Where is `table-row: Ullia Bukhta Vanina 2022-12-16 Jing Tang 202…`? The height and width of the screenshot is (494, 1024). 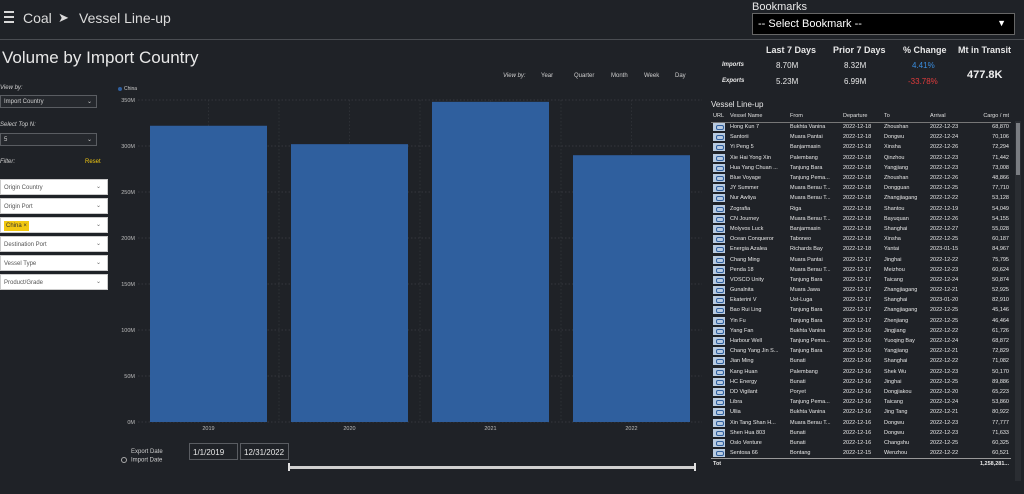 table-row: Ullia Bukhta Vanina 2022-12-16 Jing Tang 202… is located at coordinates (861, 412).